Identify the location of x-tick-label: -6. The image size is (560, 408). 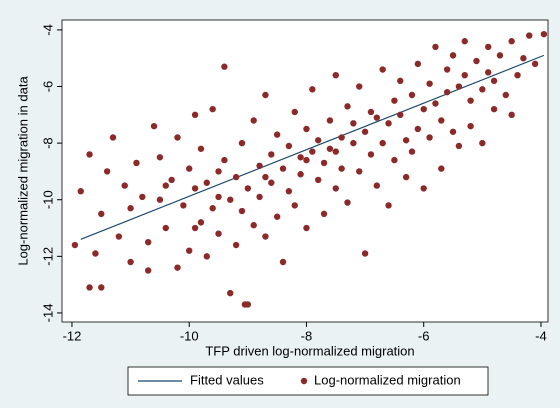
(424, 335).